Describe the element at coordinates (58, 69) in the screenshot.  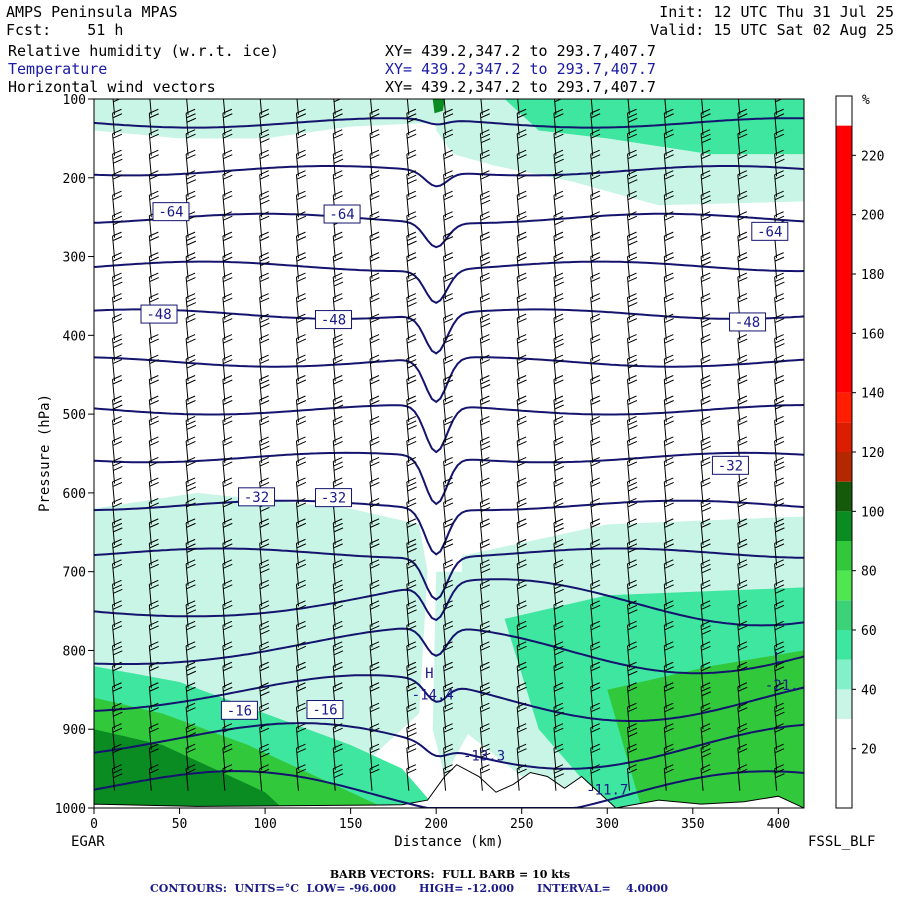
I see `field-name-temperature: Temperature` at that location.